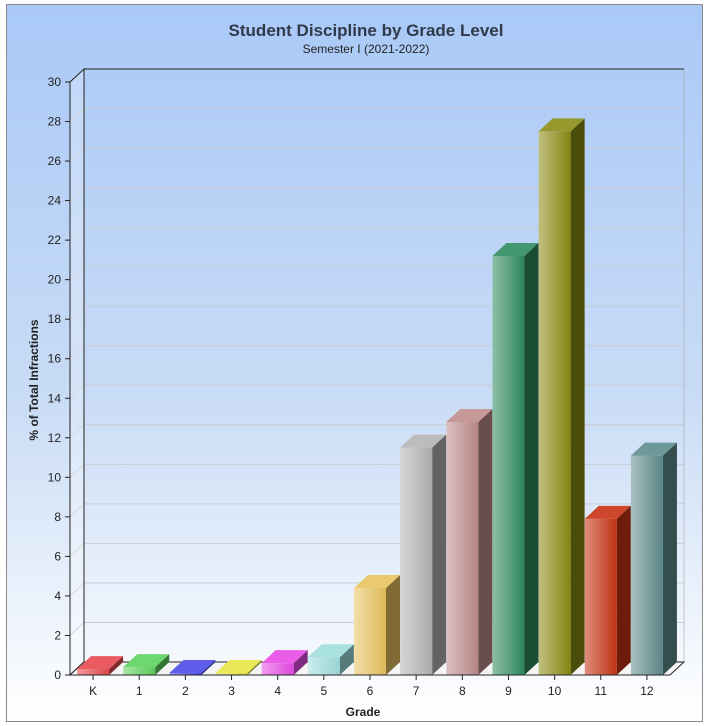 This screenshot has height=726, width=710. I want to click on x-tick-label: 2, so click(185, 691).